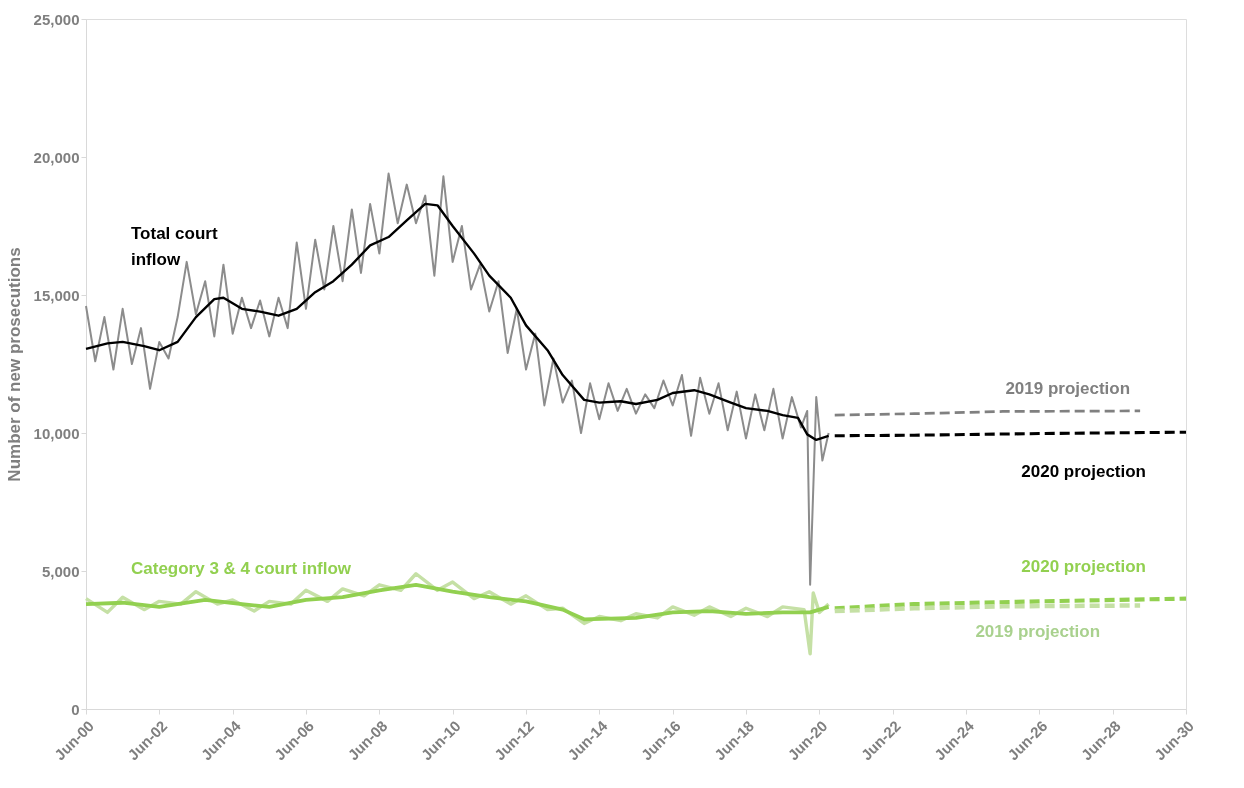 The height and width of the screenshot is (788, 1244). I want to click on series-label: Category 3 & 4 court inflow, so click(241, 569).